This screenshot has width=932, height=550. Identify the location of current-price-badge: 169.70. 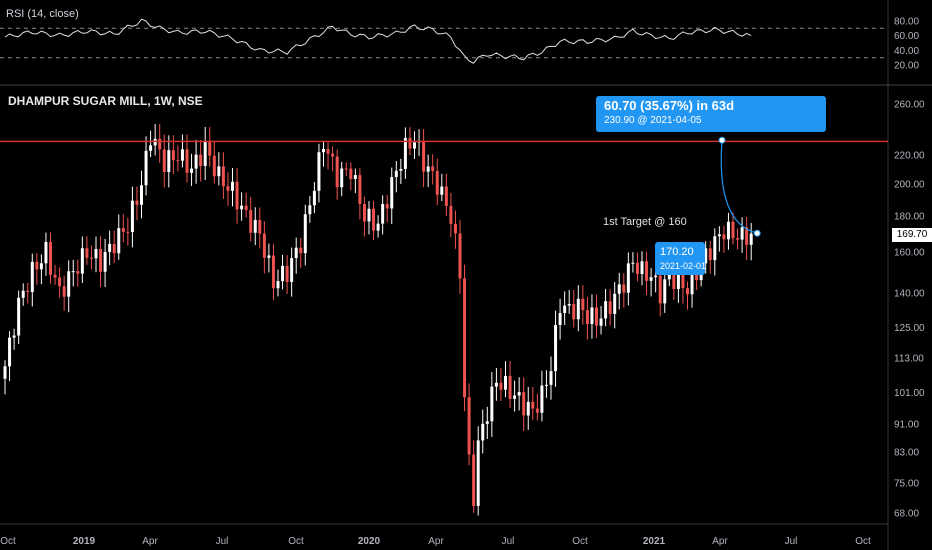
(912, 235).